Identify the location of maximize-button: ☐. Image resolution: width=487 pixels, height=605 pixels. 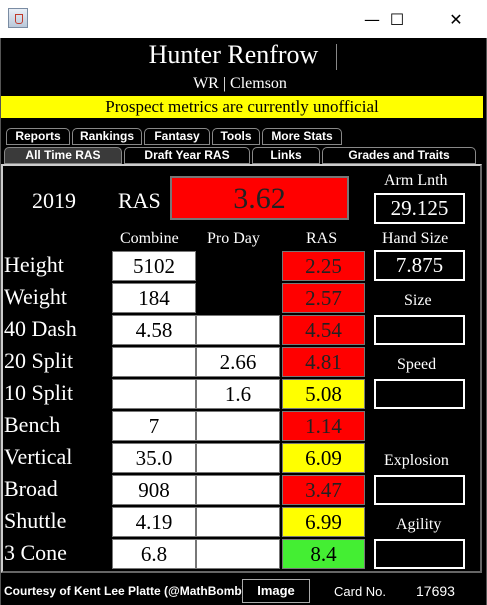
(397, 19).